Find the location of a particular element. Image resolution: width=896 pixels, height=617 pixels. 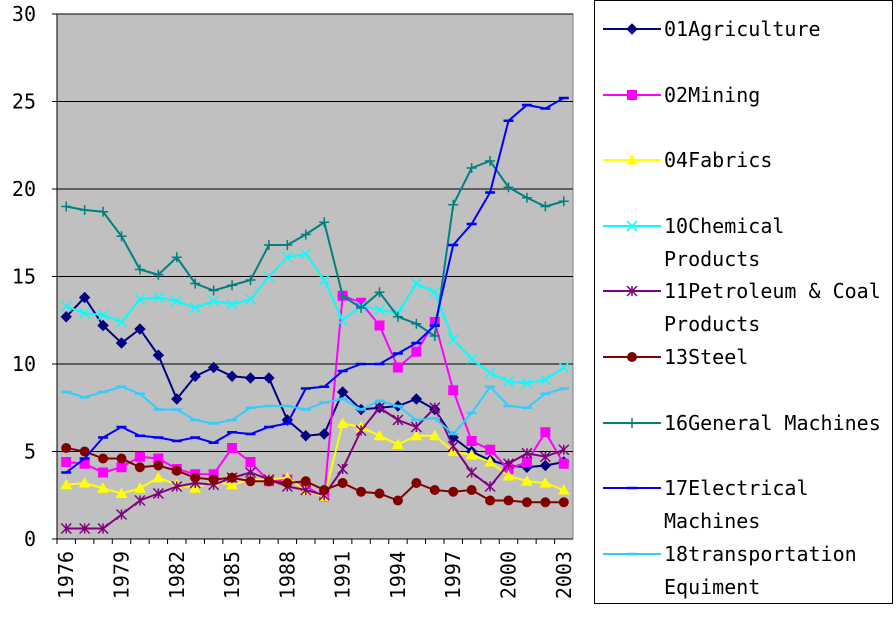

x-tick-label: 1991 is located at coordinates (343, 575).